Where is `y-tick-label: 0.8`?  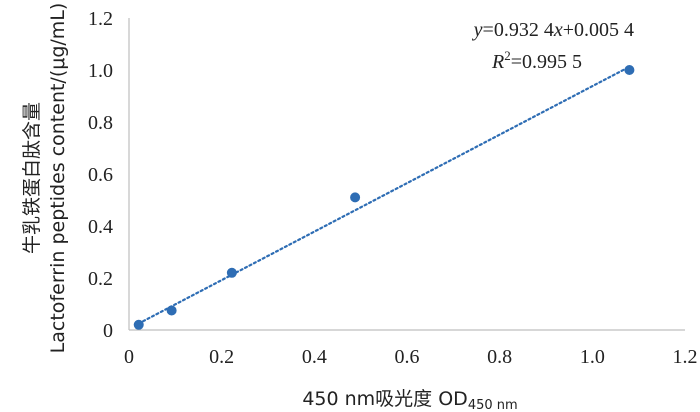
y-tick-label: 0.8 is located at coordinates (100, 123).